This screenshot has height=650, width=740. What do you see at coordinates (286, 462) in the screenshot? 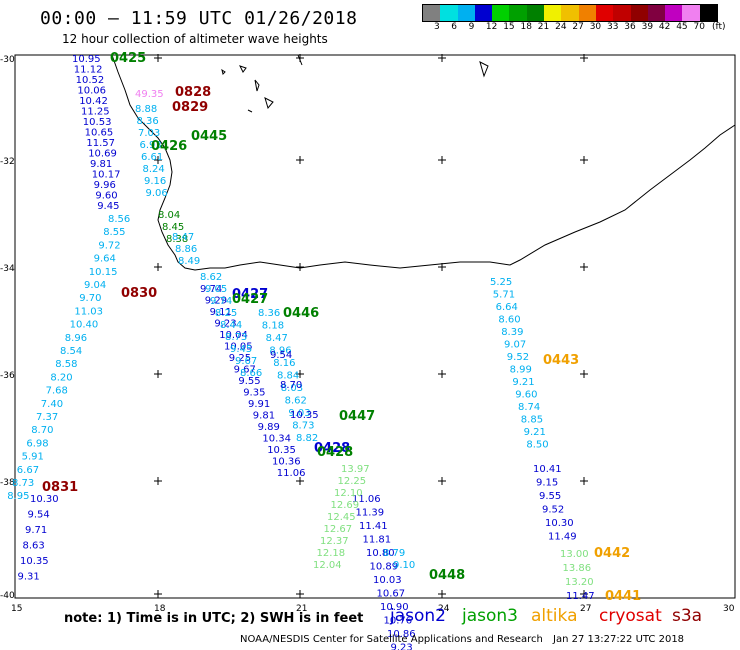
I see `wave-height-value: 10.36` at bounding box center [286, 462].